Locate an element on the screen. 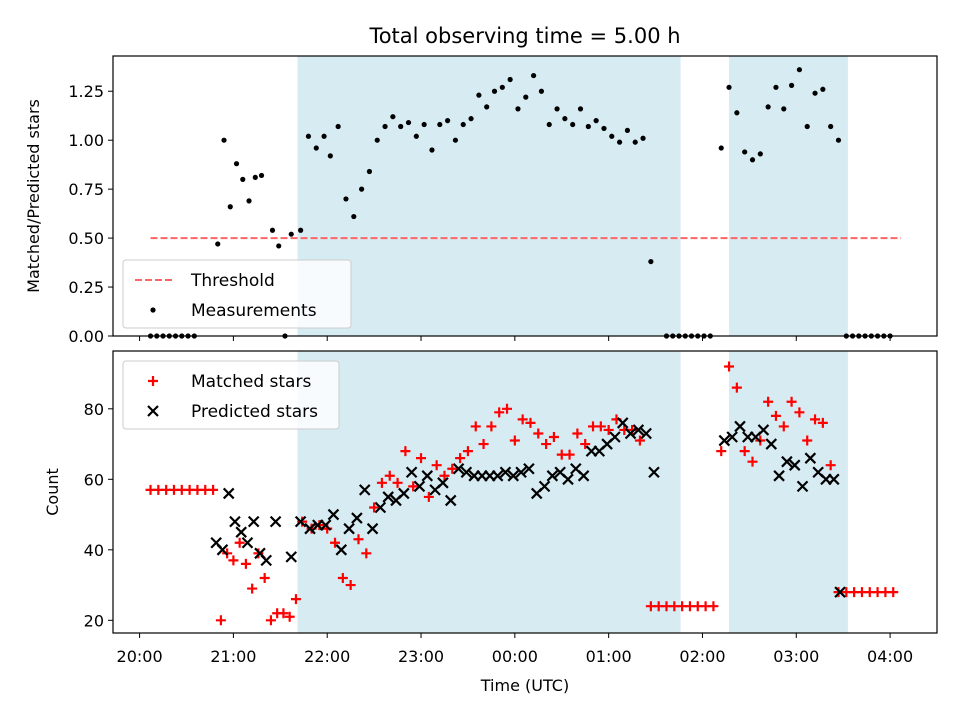 This screenshot has width=960, height=724. y-tick-label: 0.75 is located at coordinates (86, 189).